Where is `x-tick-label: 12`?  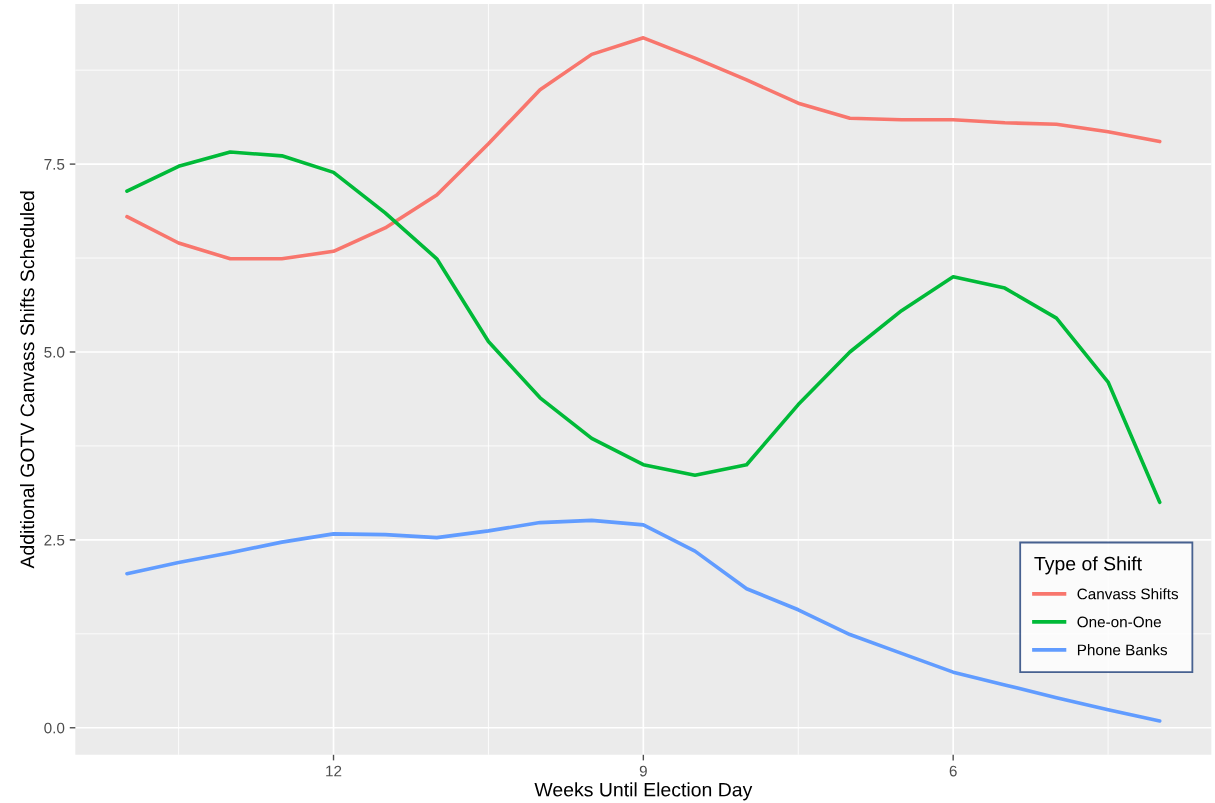
x-tick-label: 12 is located at coordinates (334, 771).